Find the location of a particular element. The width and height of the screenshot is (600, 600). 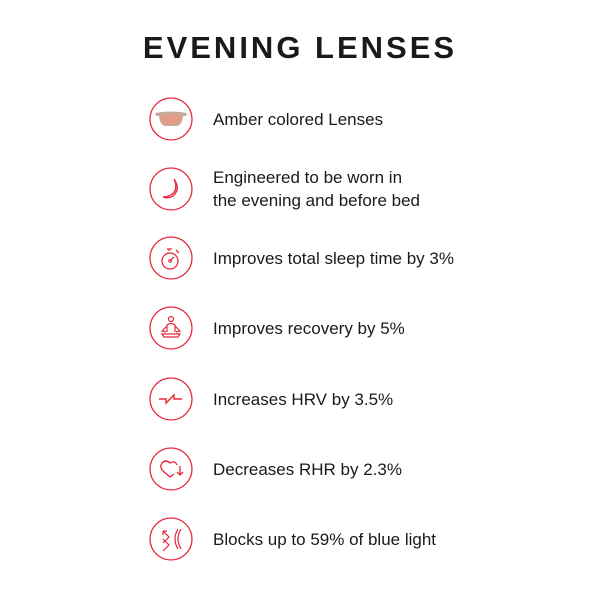

page-title: EVENING LENSES is located at coordinates (300, 47).